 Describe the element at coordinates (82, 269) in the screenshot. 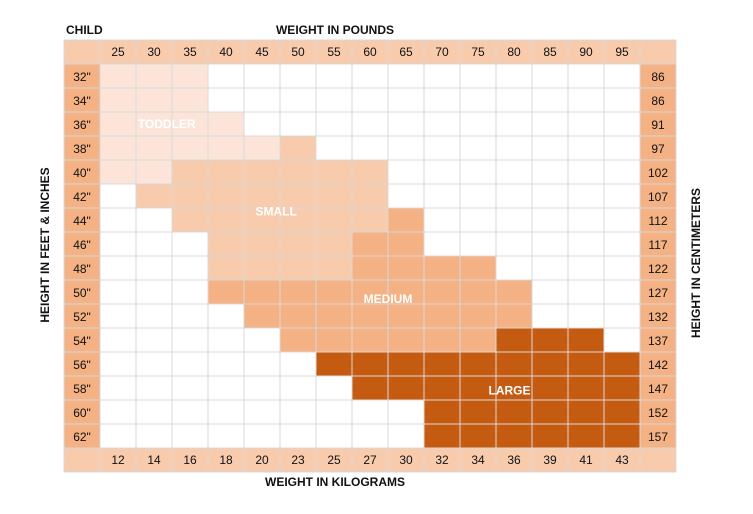

I see `height-in-tick: 48"` at that location.